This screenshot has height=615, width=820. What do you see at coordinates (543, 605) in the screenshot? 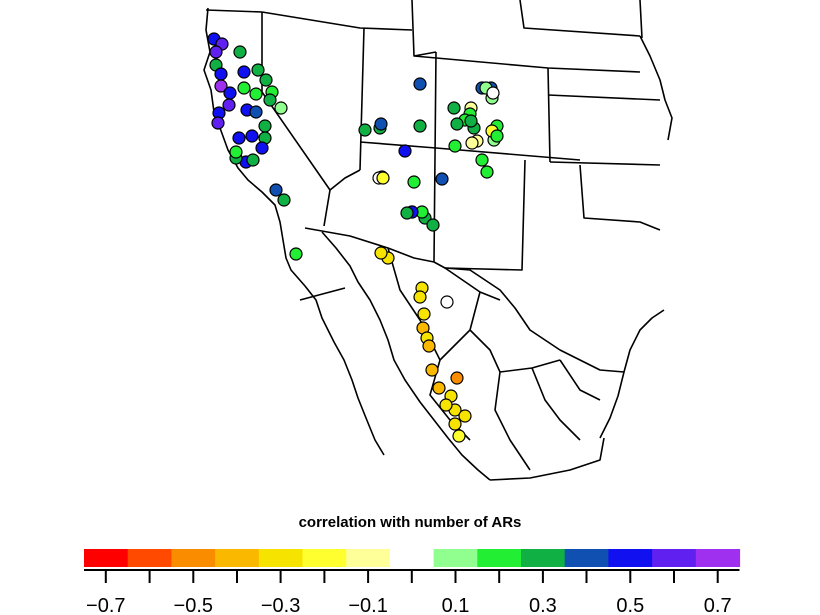
I see `legend-tick-label: 0.3` at bounding box center [543, 605].